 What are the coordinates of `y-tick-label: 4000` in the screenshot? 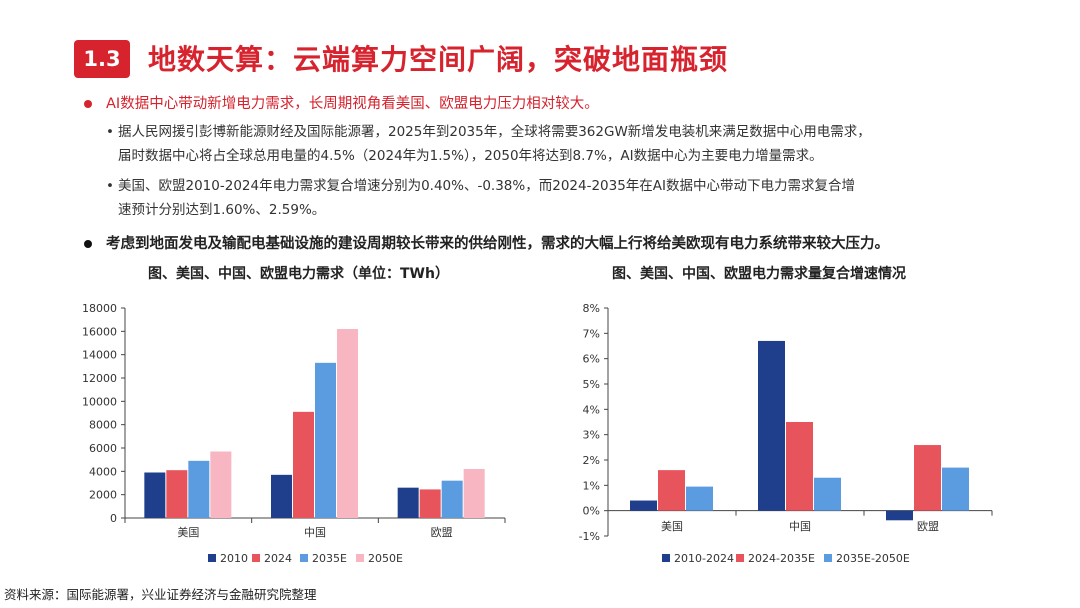 It's located at (103, 471).